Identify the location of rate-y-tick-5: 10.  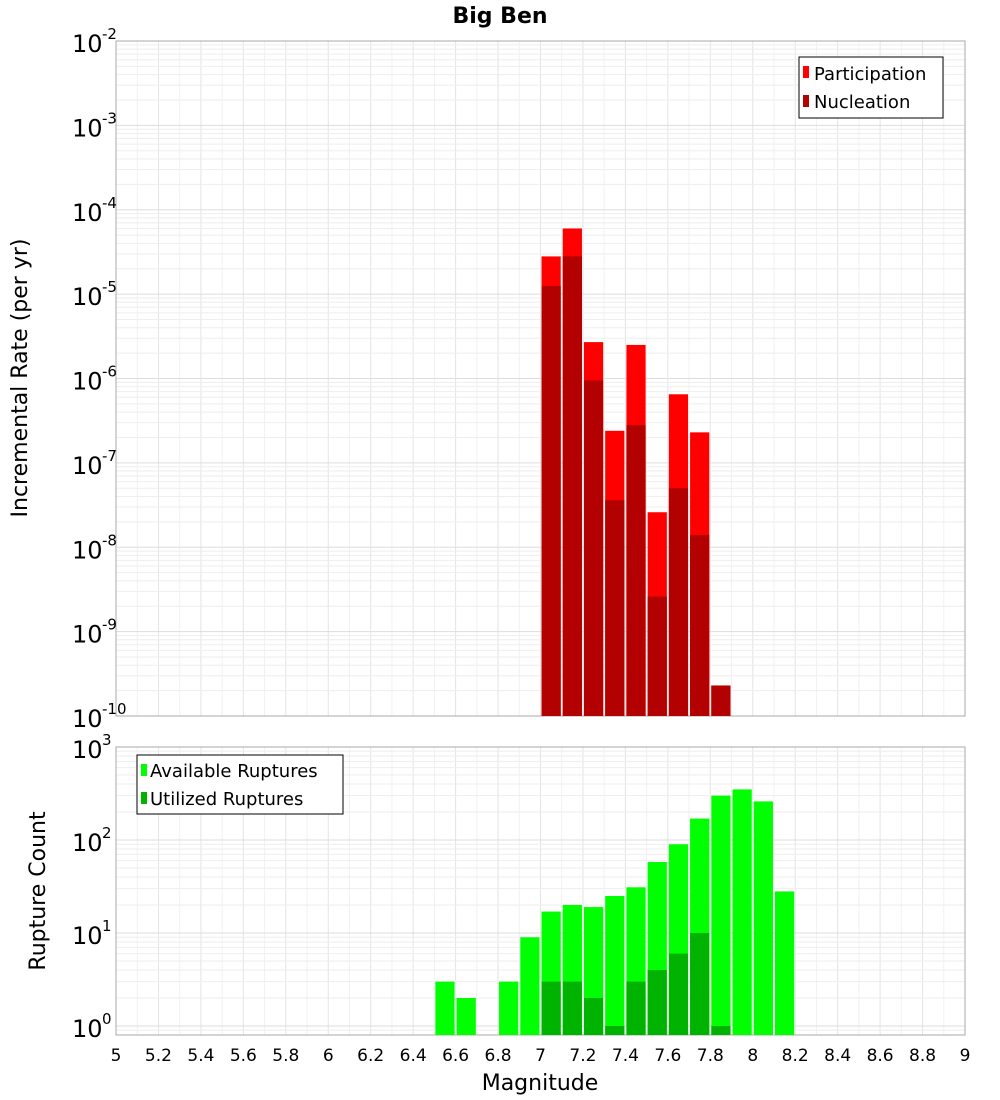
(87, 297).